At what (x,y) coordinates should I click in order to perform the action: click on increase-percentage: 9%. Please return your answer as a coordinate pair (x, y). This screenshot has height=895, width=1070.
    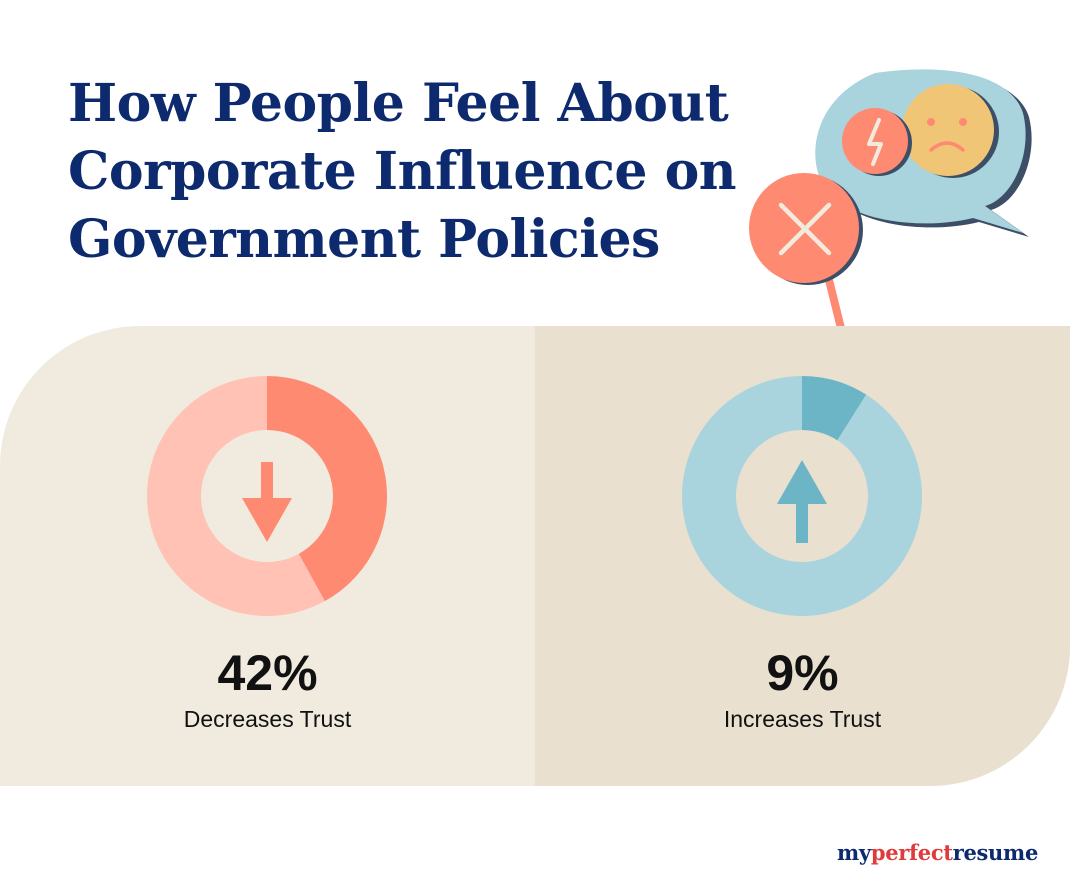
    Looking at the image, I should click on (802, 673).